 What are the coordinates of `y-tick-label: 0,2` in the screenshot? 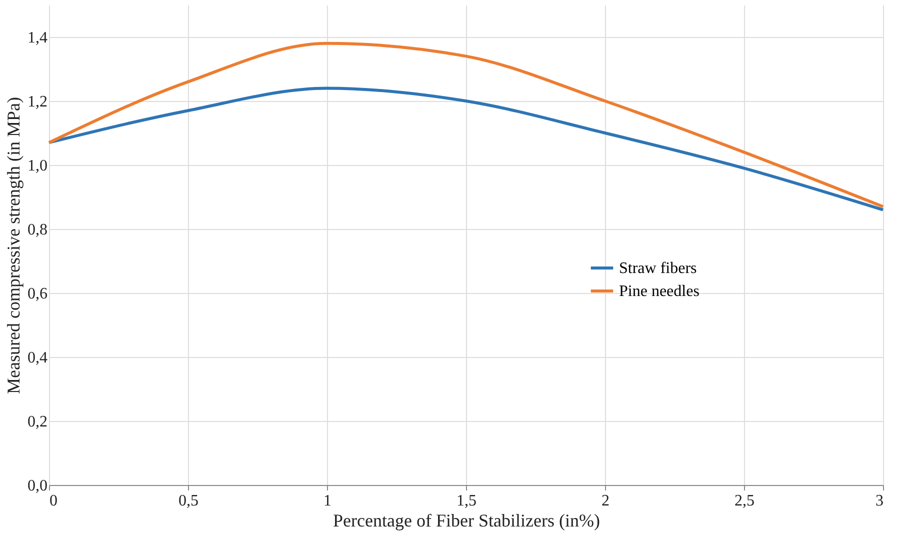 It's located at (38, 422).